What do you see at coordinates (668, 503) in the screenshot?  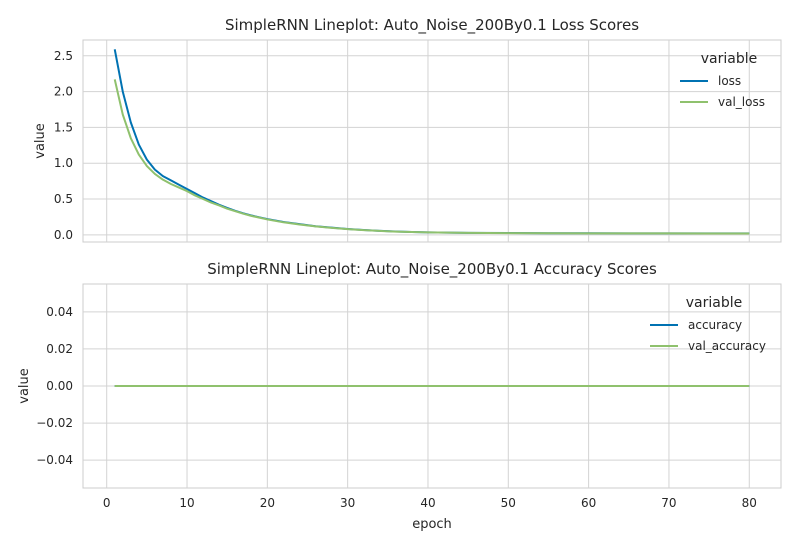 I see `x-tick-label: 70` at bounding box center [668, 503].